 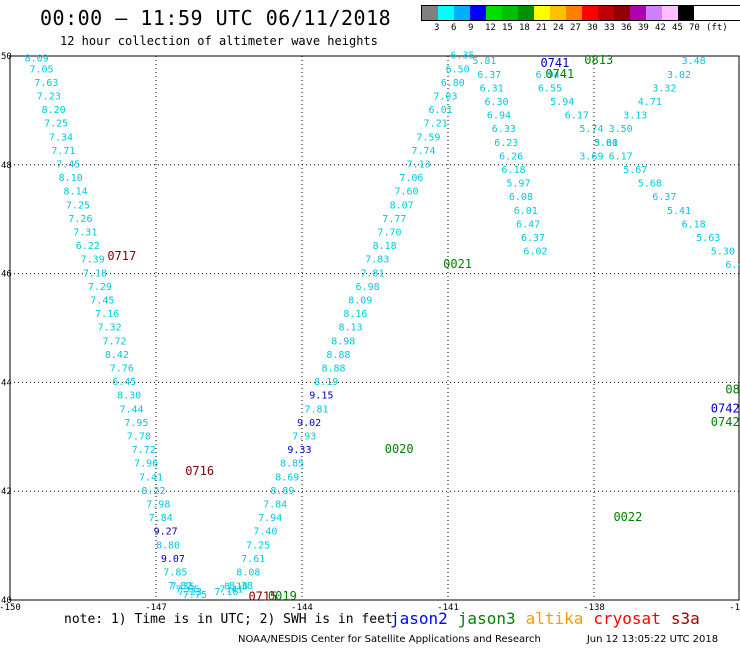 What do you see at coordinates (454, 28) in the screenshot?
I see `legend-label: 6` at bounding box center [454, 28].